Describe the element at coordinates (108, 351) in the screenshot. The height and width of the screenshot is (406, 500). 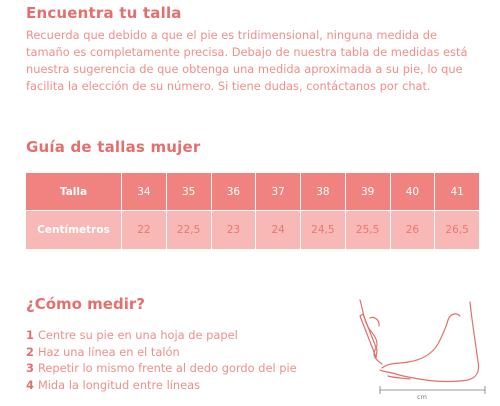
I see `step-text: Haz una línea en el talón` at that location.